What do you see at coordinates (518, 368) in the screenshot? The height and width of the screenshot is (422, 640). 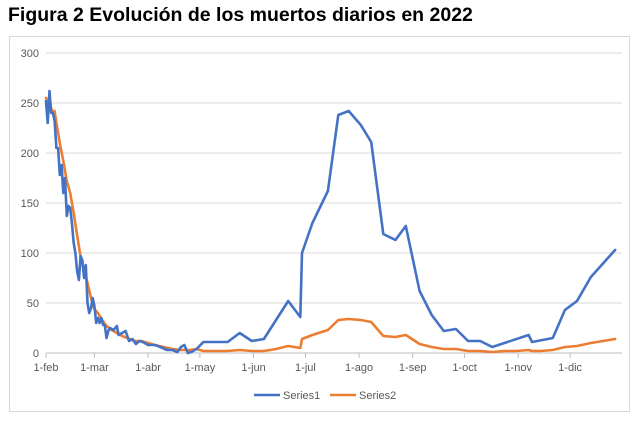 I see `x-tick-label: 1-nov` at bounding box center [518, 368].